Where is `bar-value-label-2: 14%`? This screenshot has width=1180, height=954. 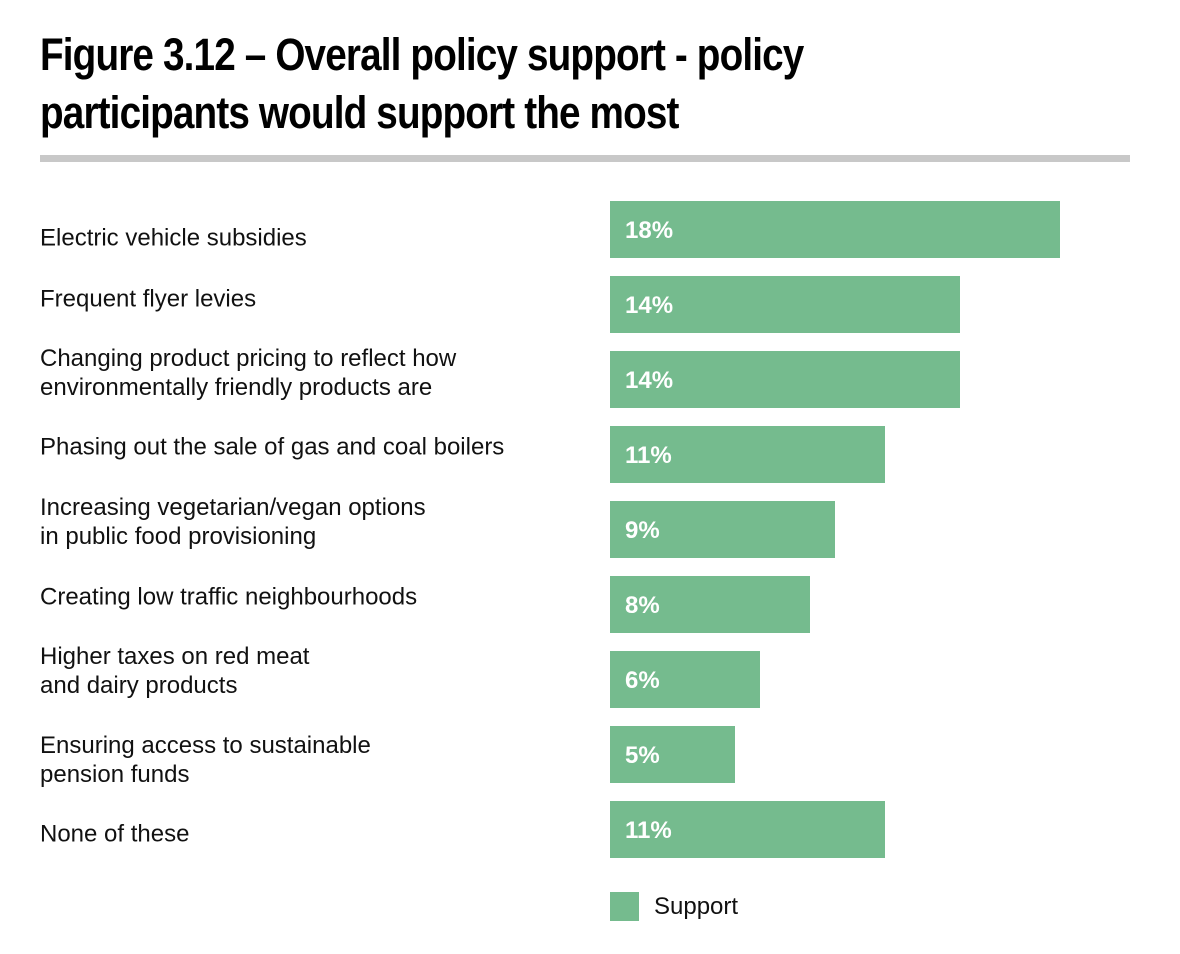
bar-value-label-2: 14% is located at coordinates (649, 305).